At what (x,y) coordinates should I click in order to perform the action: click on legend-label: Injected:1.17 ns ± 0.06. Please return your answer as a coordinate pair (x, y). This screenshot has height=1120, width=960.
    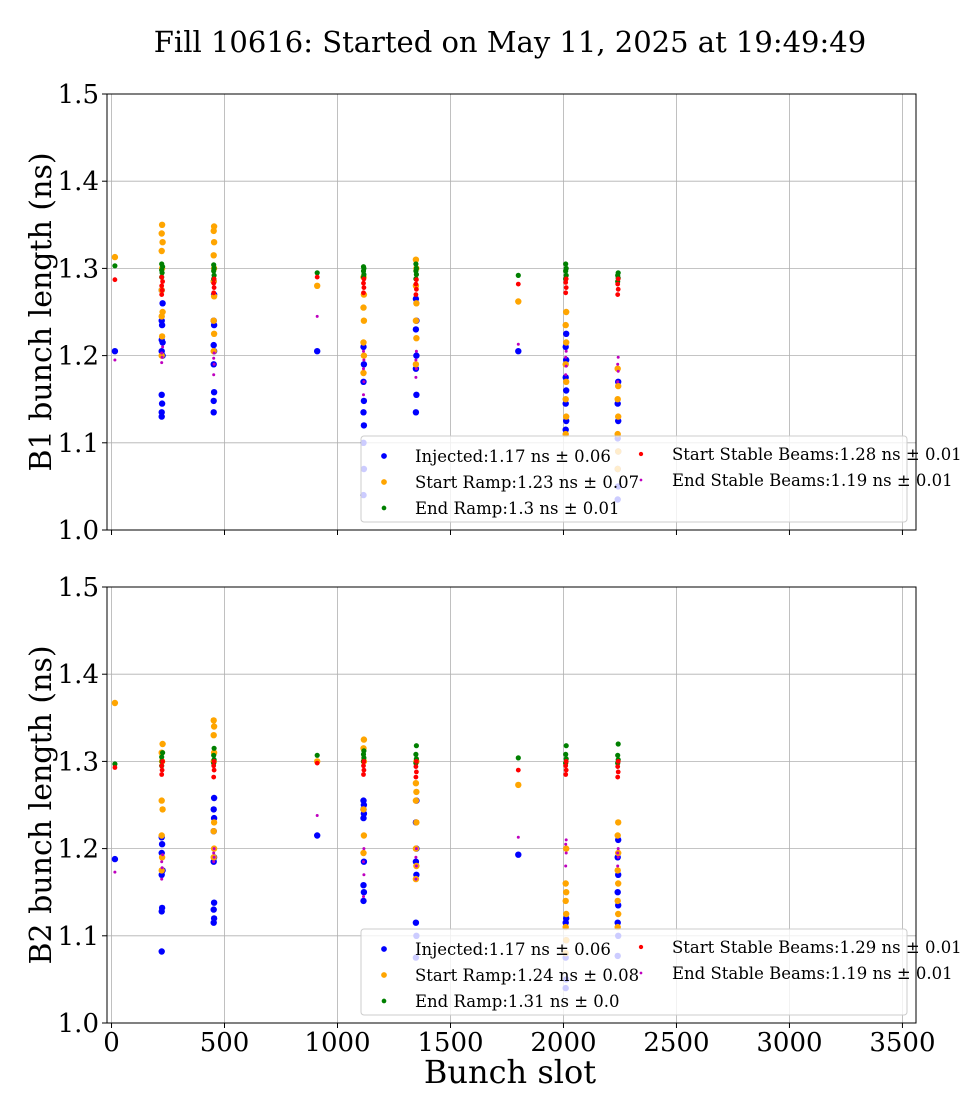
    Looking at the image, I should click on (513, 949).